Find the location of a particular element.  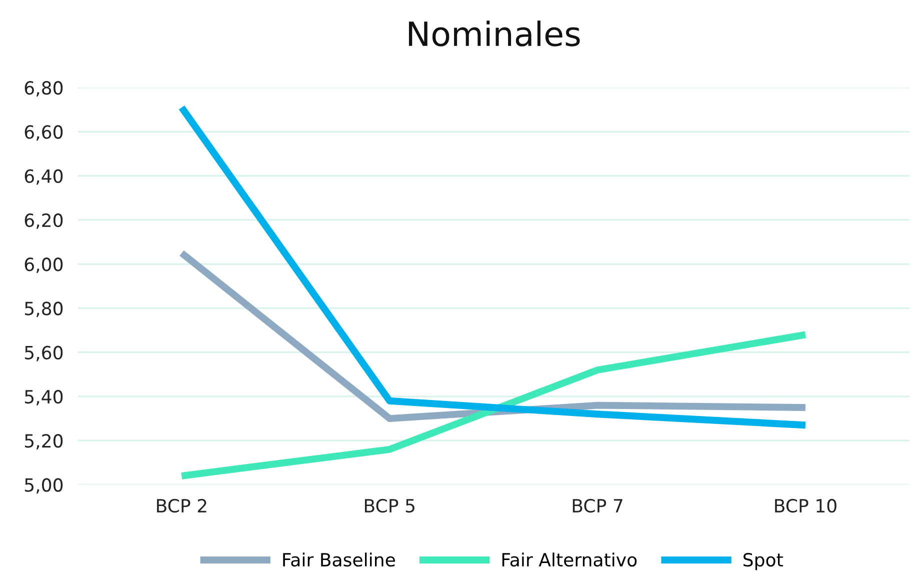

chart-title: Nominales is located at coordinates (494, 33).